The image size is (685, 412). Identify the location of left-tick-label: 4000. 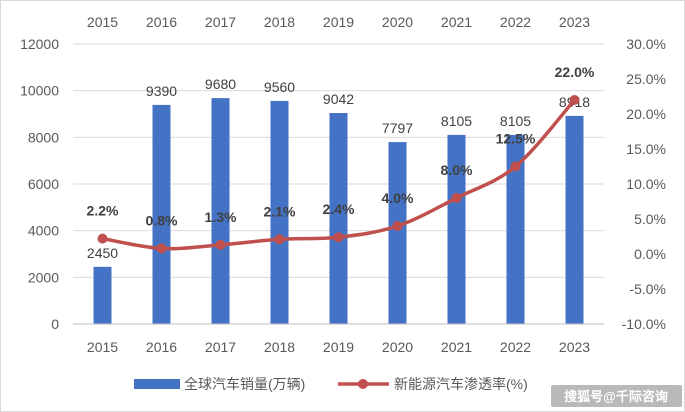
(43, 231).